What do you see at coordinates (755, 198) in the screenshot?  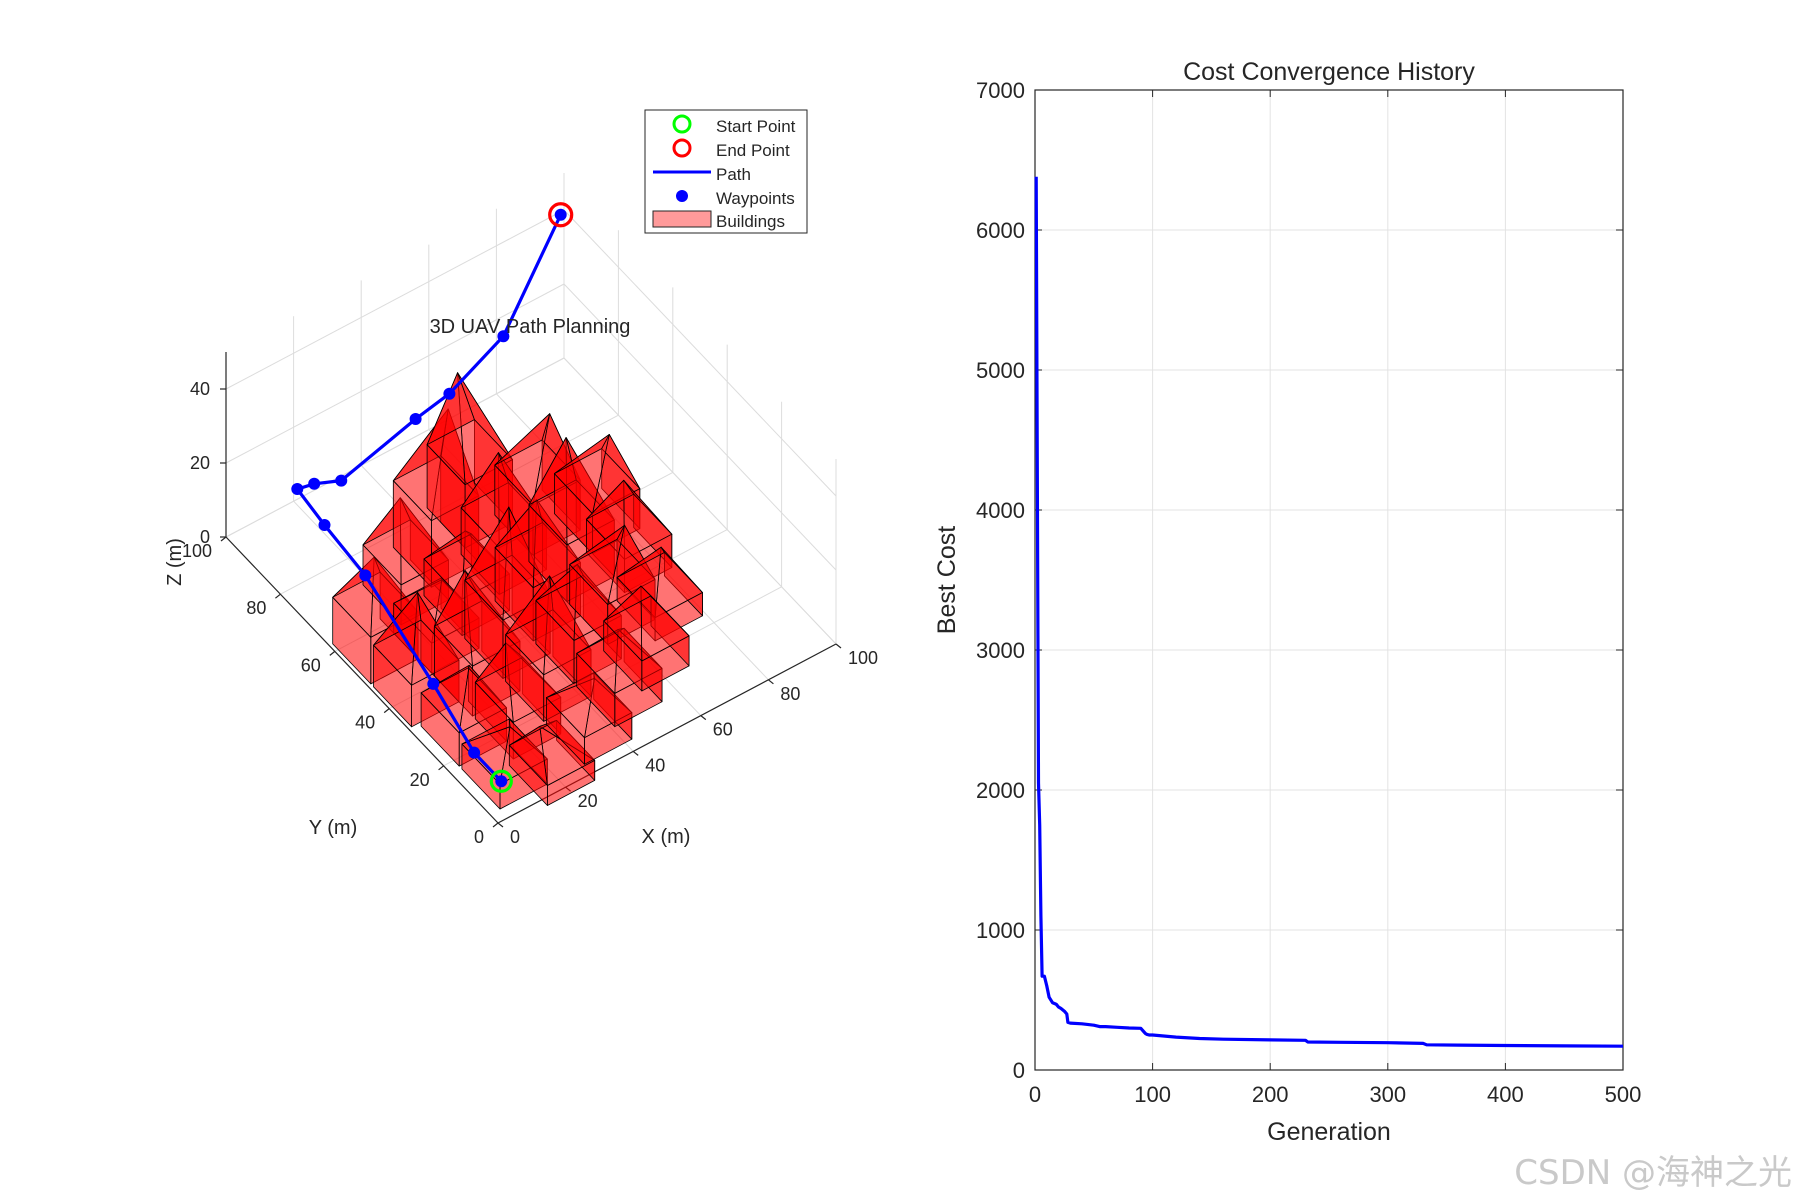 I see `legend-waypoints-label: Waypoints` at bounding box center [755, 198].